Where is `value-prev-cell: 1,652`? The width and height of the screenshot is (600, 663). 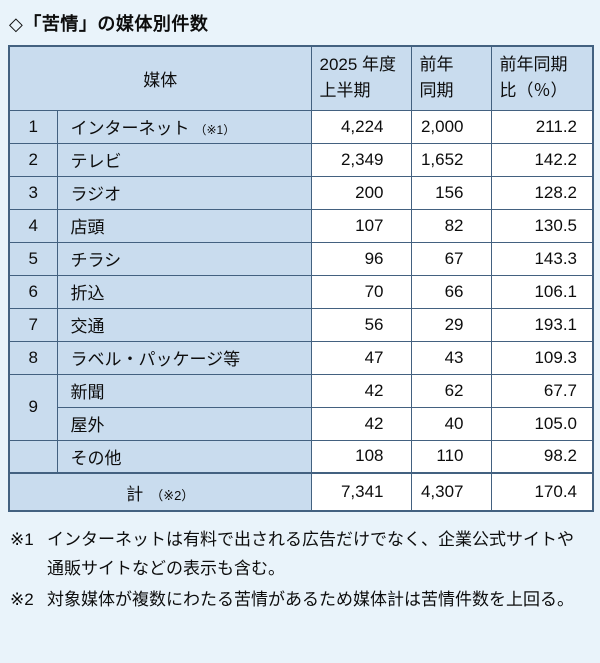 value-prev-cell: 1,652 is located at coordinates (451, 159).